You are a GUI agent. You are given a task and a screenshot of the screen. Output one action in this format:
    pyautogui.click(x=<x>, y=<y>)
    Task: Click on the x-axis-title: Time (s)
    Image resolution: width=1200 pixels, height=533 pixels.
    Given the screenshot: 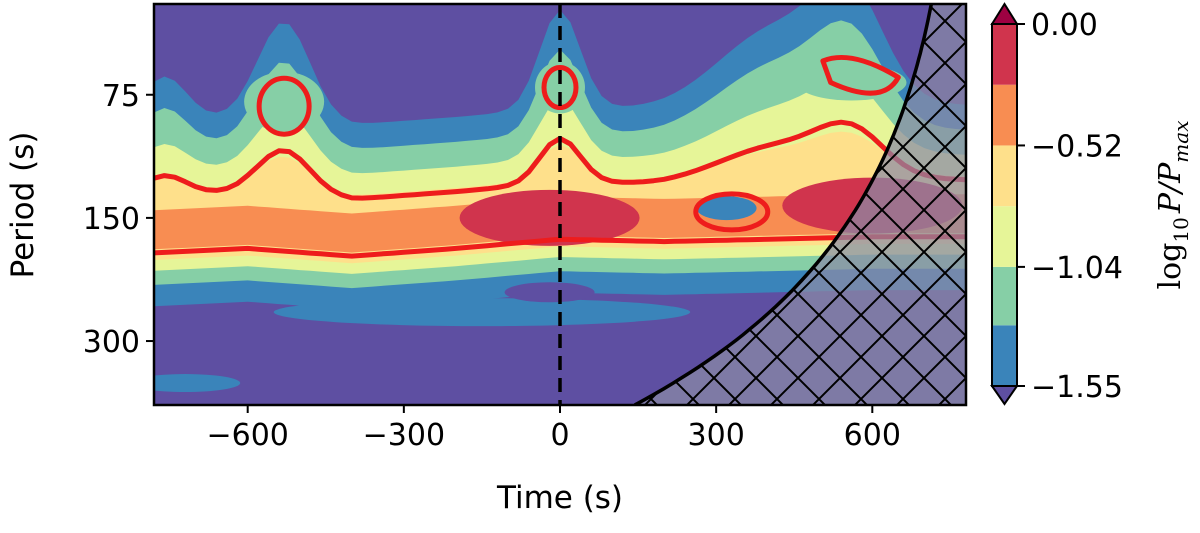 What is the action you would take?
    pyautogui.click(x=559, y=498)
    